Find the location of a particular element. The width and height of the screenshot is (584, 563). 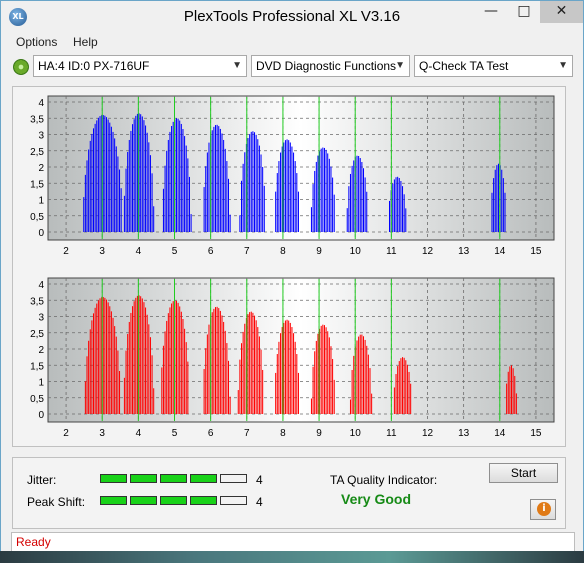

y-tick-label: 2 is located at coordinates (41, 168).